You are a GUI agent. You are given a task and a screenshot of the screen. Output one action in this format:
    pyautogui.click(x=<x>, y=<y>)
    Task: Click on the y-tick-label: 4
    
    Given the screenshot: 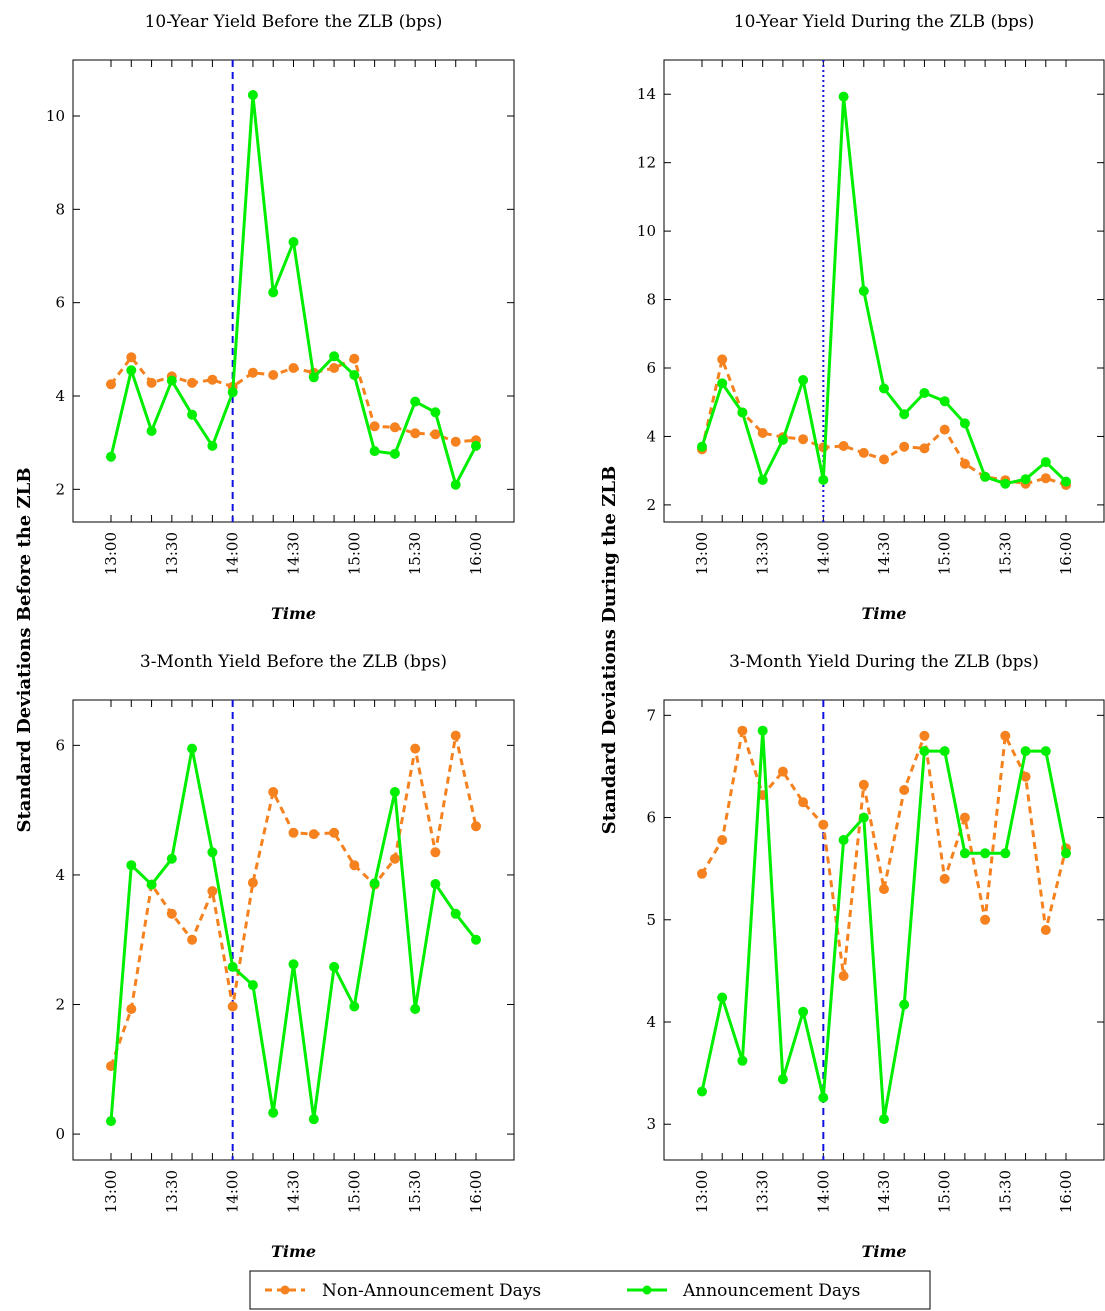 What is the action you would take?
    pyautogui.click(x=651, y=1022)
    